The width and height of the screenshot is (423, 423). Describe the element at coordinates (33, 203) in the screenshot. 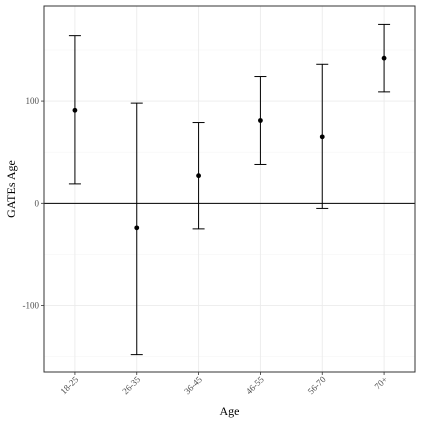

I see `y-axis-ticks: -100 0 100` at that location.